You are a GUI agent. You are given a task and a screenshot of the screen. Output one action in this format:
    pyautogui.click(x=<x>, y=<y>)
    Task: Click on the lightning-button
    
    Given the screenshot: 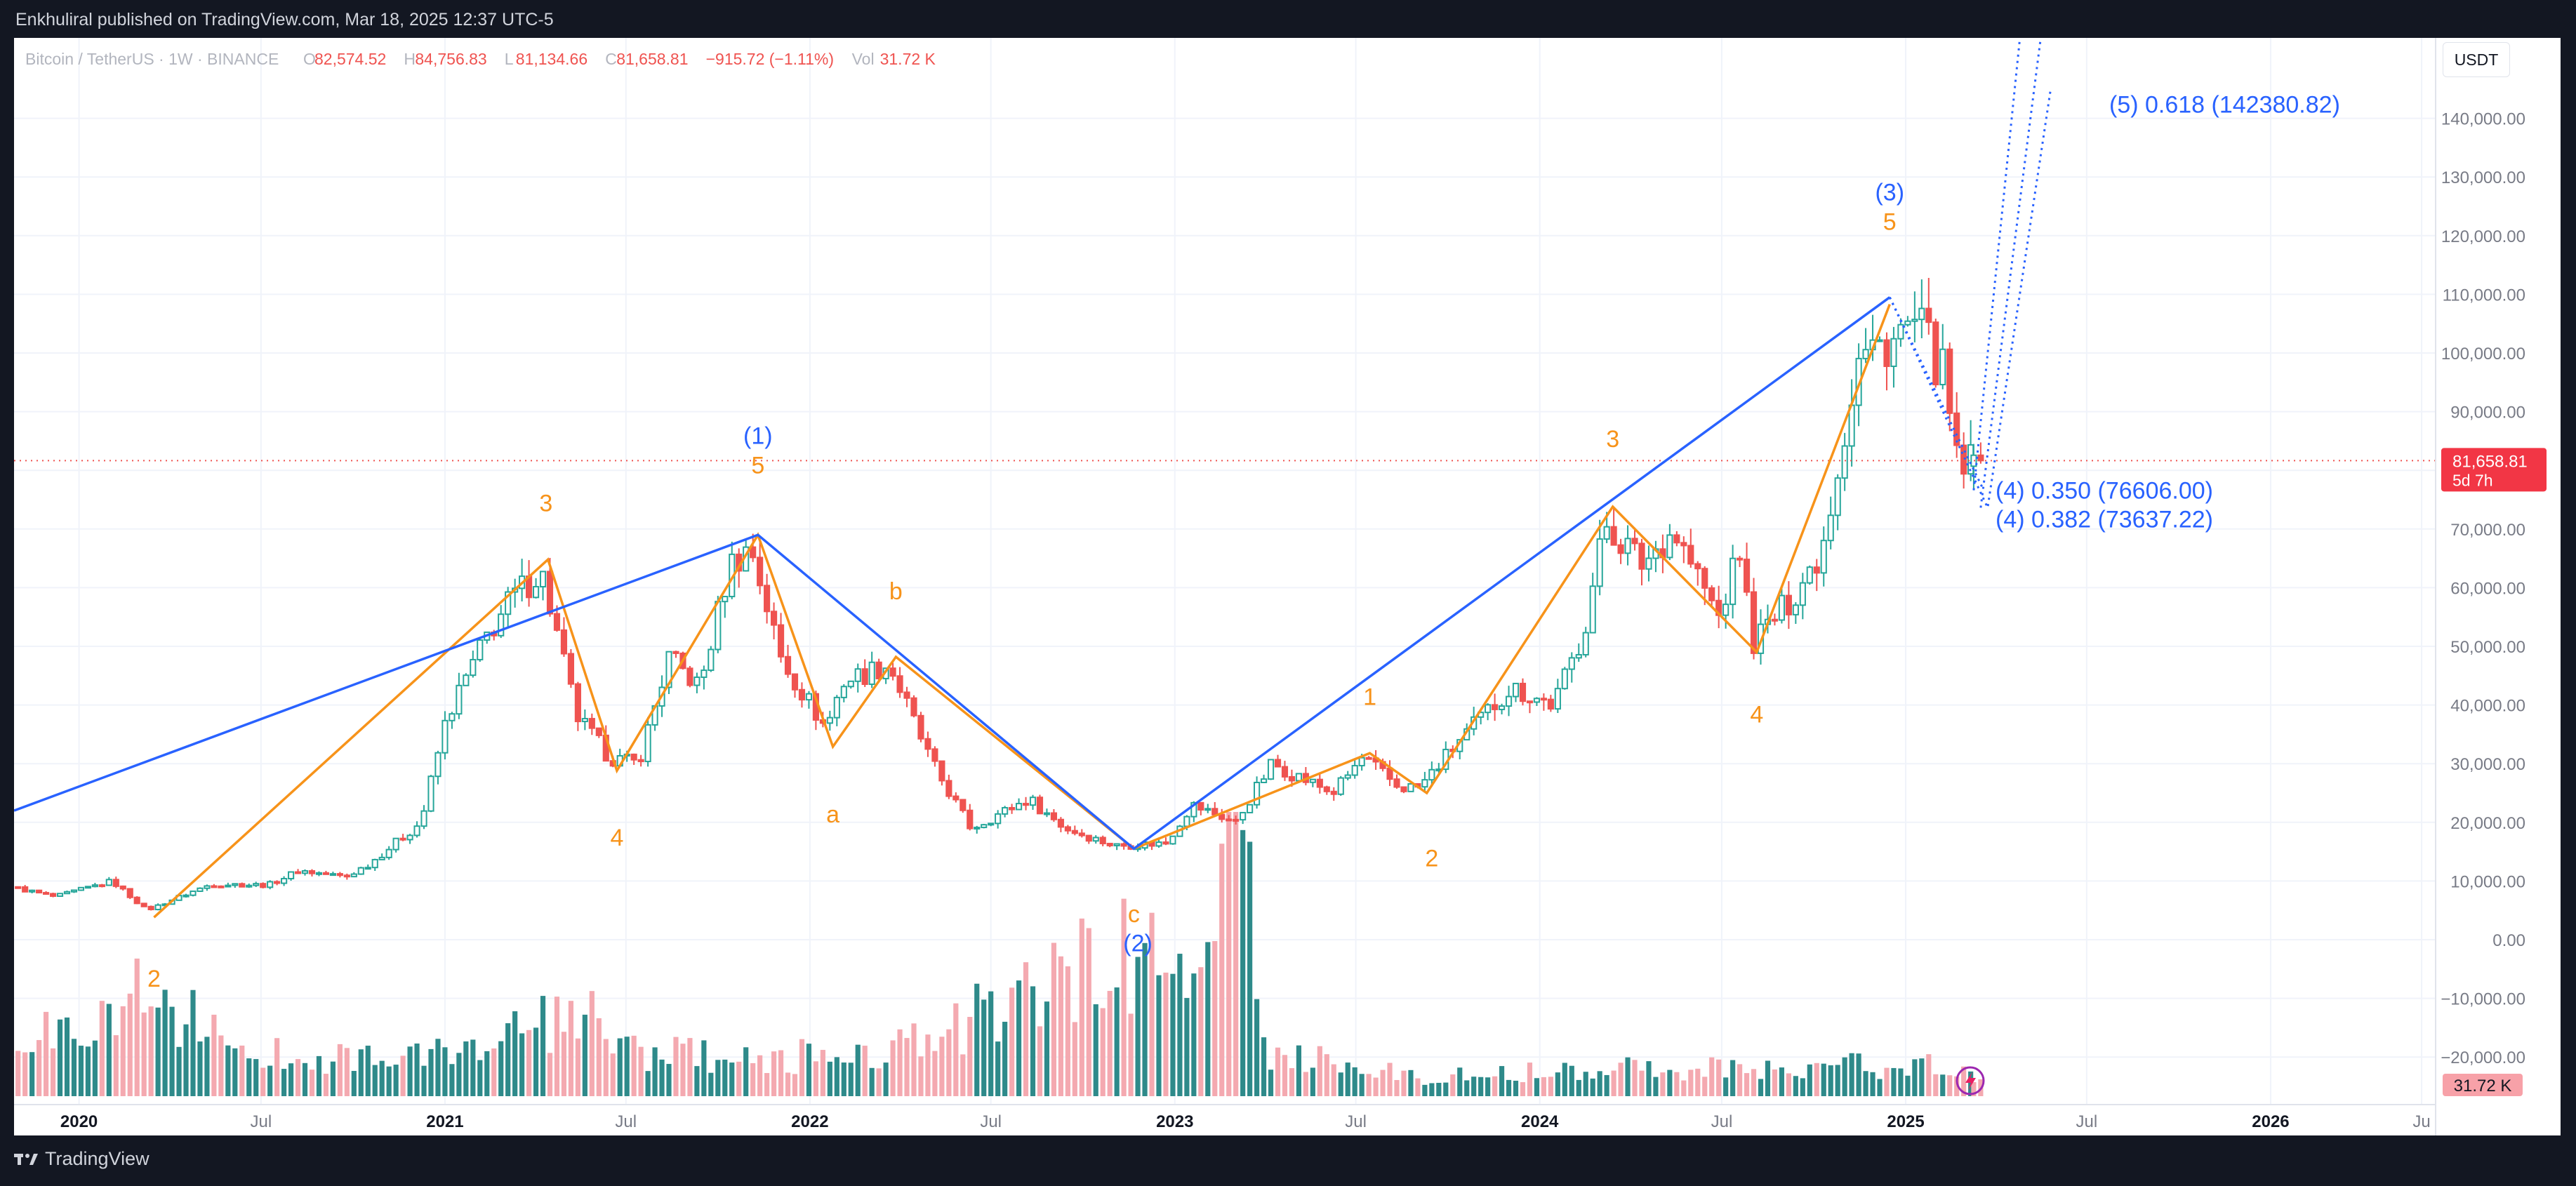 What is the action you would take?
    pyautogui.click(x=1971, y=1080)
    